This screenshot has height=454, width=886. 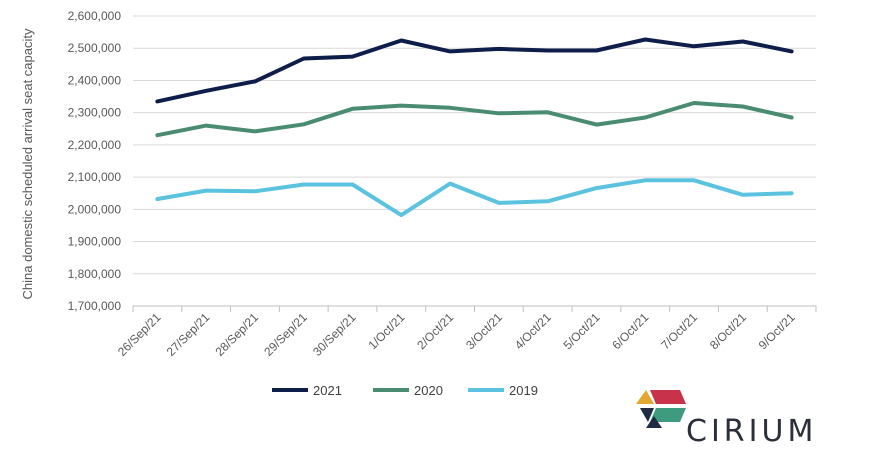 What do you see at coordinates (751, 431) in the screenshot?
I see `logo-text: CIRIUM` at bounding box center [751, 431].